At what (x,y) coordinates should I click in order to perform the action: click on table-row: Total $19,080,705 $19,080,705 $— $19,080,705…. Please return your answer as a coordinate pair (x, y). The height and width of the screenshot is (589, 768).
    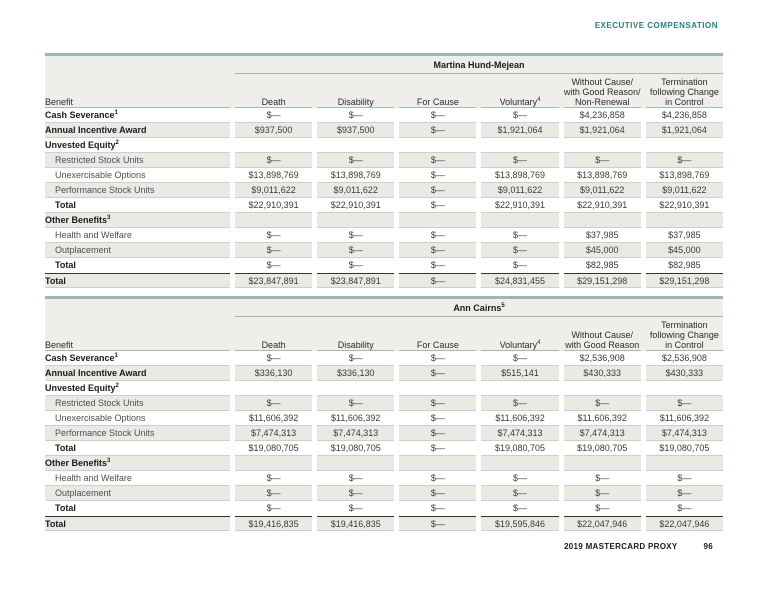
    Looking at the image, I should click on (384, 448).